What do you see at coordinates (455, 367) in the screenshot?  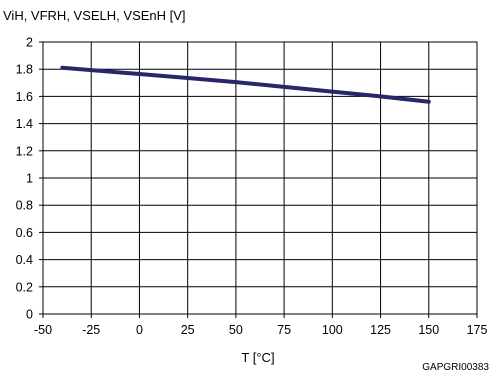 I see `figure-code: GAPGRI00383` at bounding box center [455, 367].